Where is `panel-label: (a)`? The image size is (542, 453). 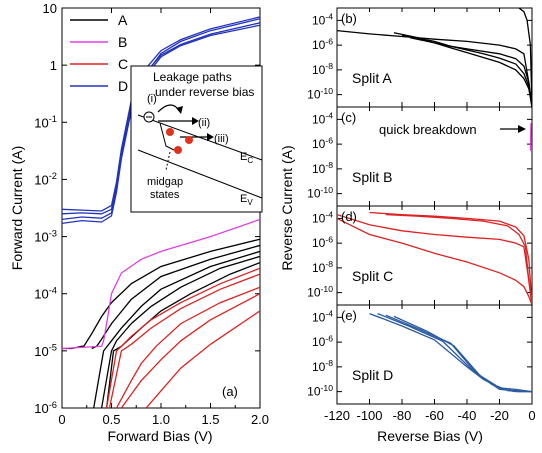
panel-label: (a) is located at coordinates (230, 391).